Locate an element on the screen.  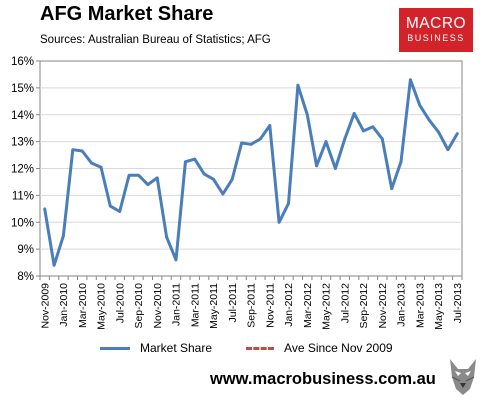
legend-swatch-average is located at coordinates (260, 348).